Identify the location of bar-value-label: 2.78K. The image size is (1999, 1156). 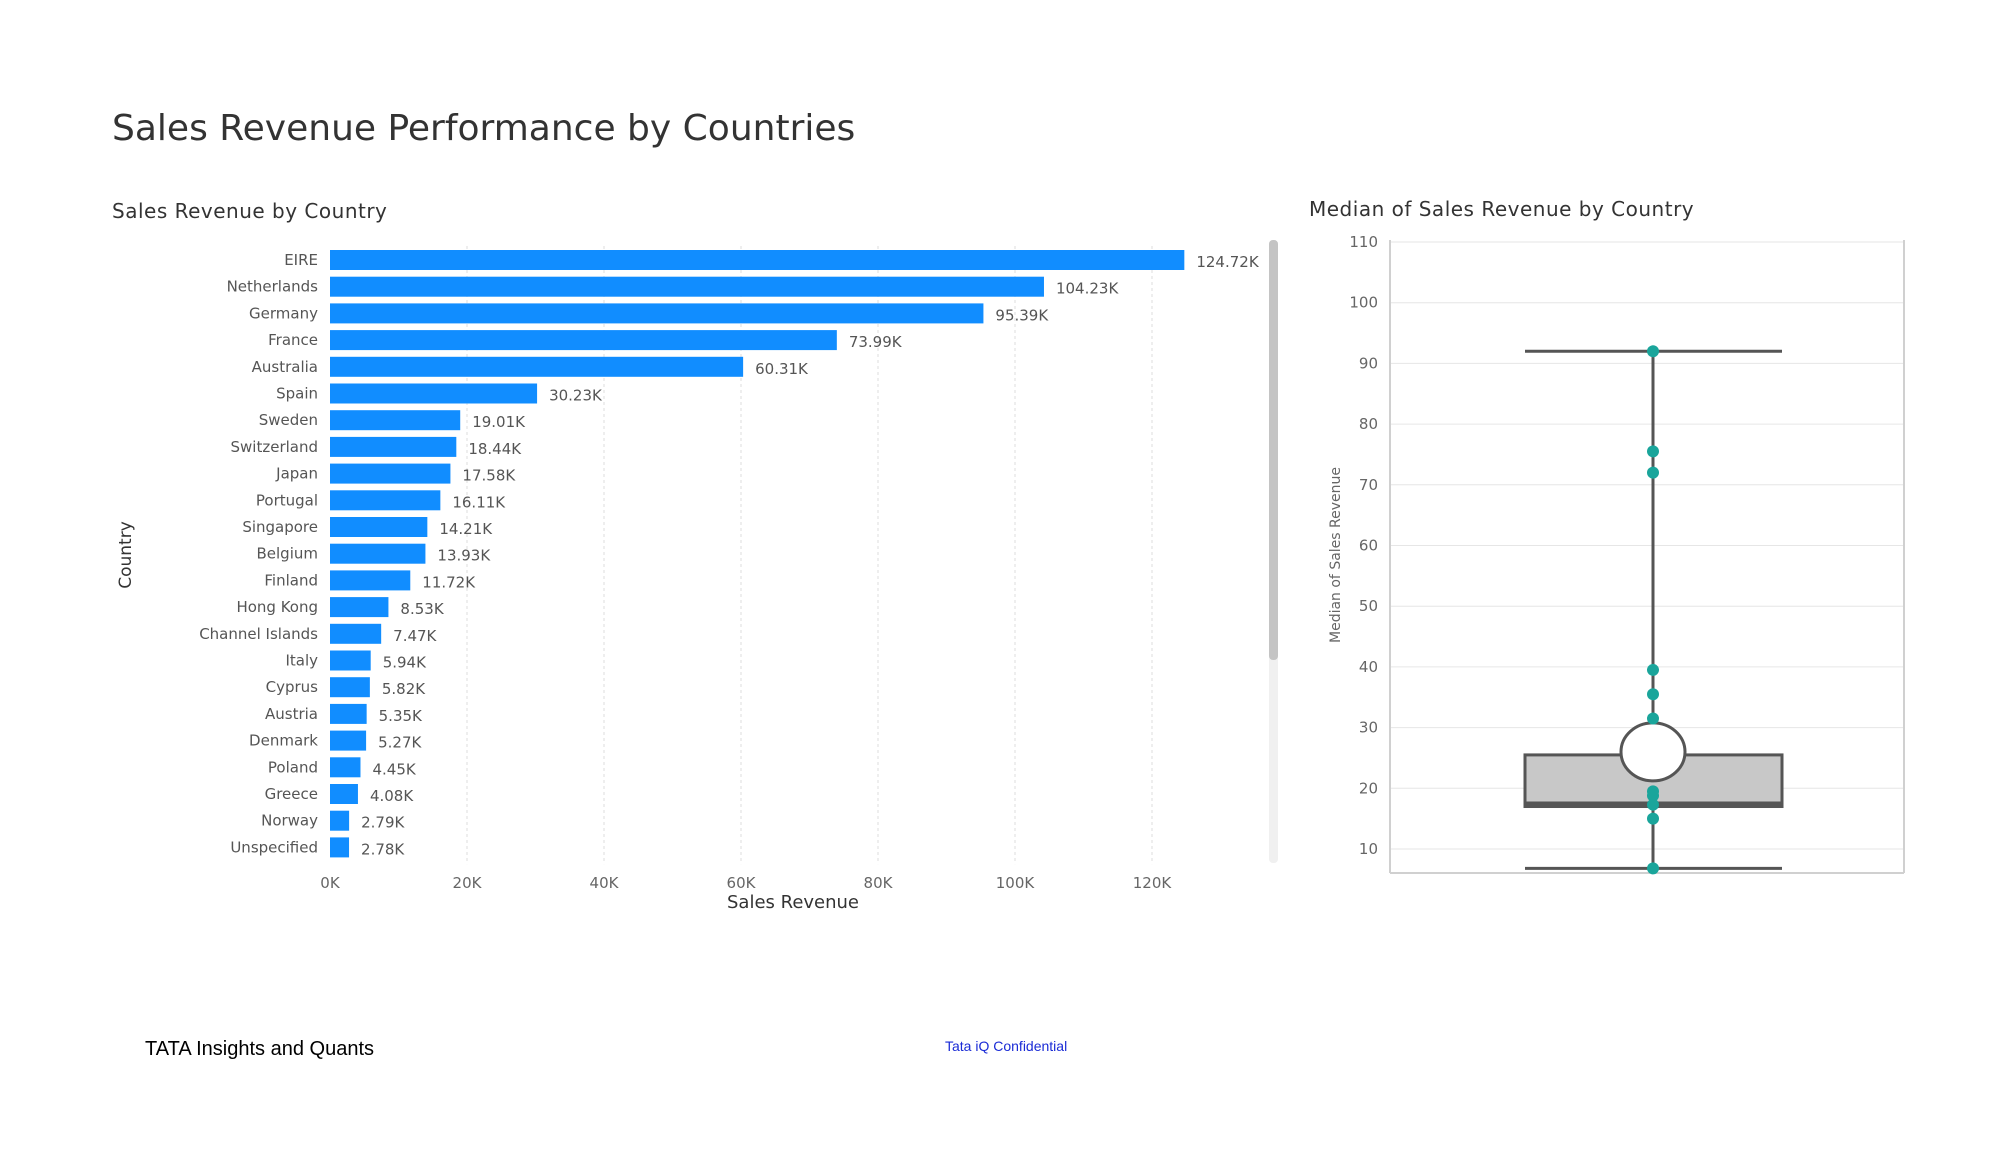
(383, 849).